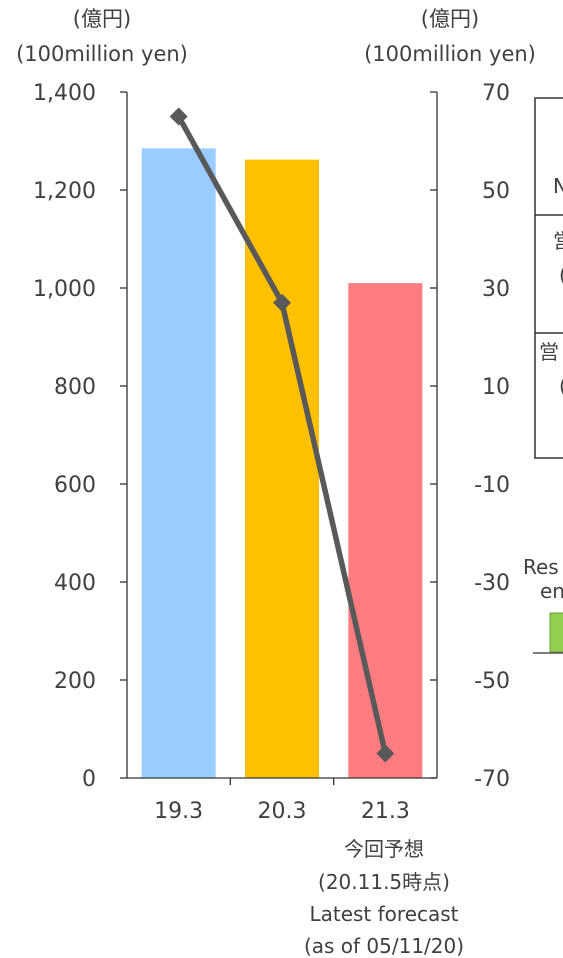  Describe the element at coordinates (64, 289) in the screenshot. I see `left-tick-label: 1,000` at that location.